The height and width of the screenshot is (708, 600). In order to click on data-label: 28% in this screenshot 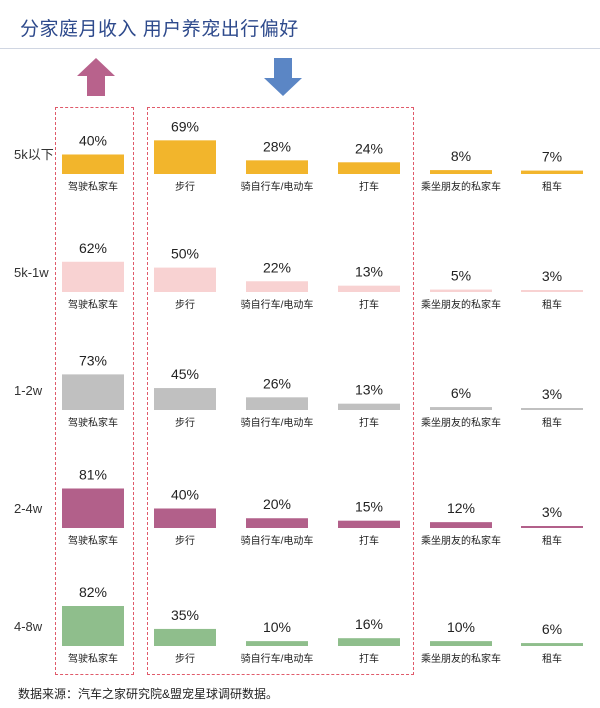, I will do `click(277, 146)`.